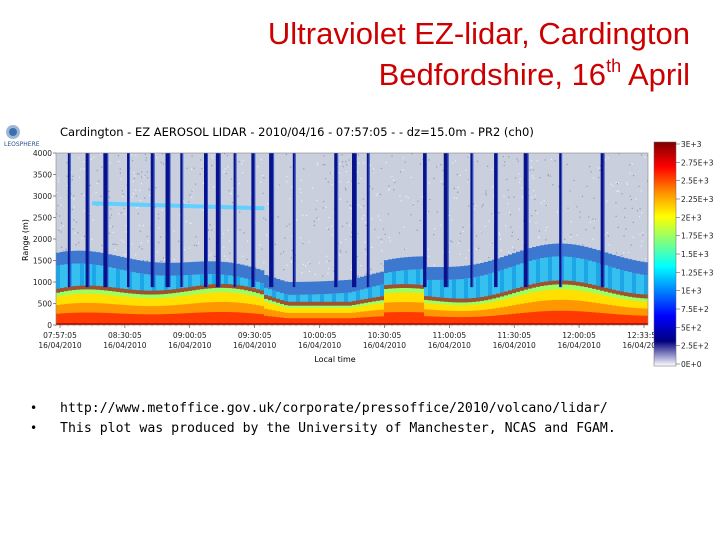 This screenshot has width=720, height=540. What do you see at coordinates (691, 364) in the screenshot?
I see `colorbar-label: 0E+0` at bounding box center [691, 364].